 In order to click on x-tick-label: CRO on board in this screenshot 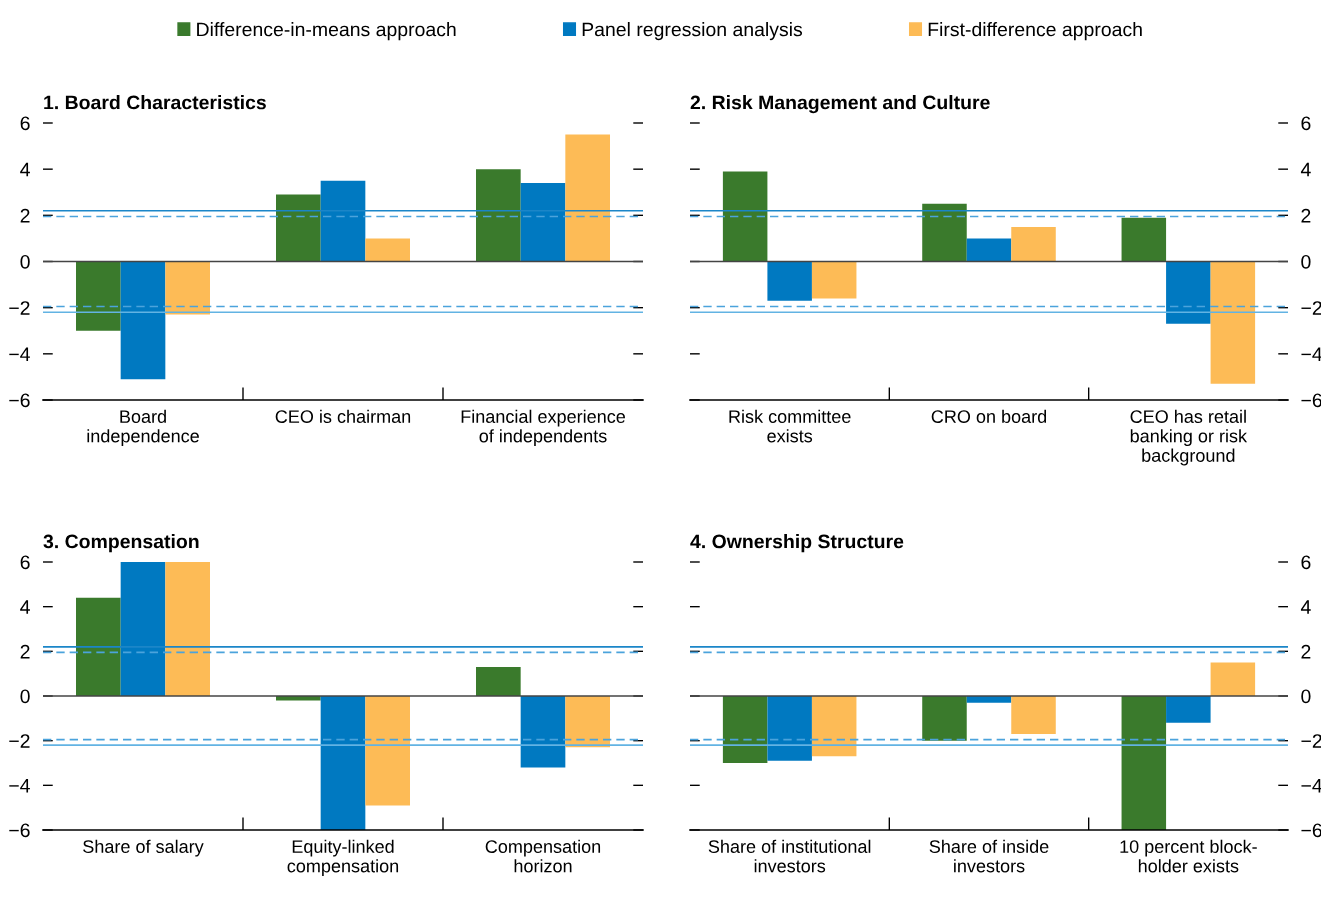, I will do `click(989, 416)`.